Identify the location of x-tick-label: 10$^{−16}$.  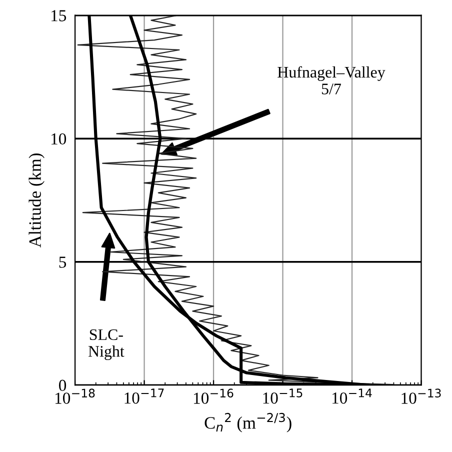
(214, 396).